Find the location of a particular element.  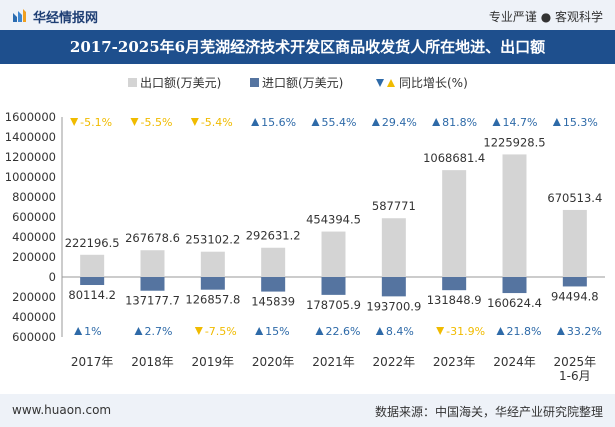

x-tick-label: 2022年 is located at coordinates (394, 362).